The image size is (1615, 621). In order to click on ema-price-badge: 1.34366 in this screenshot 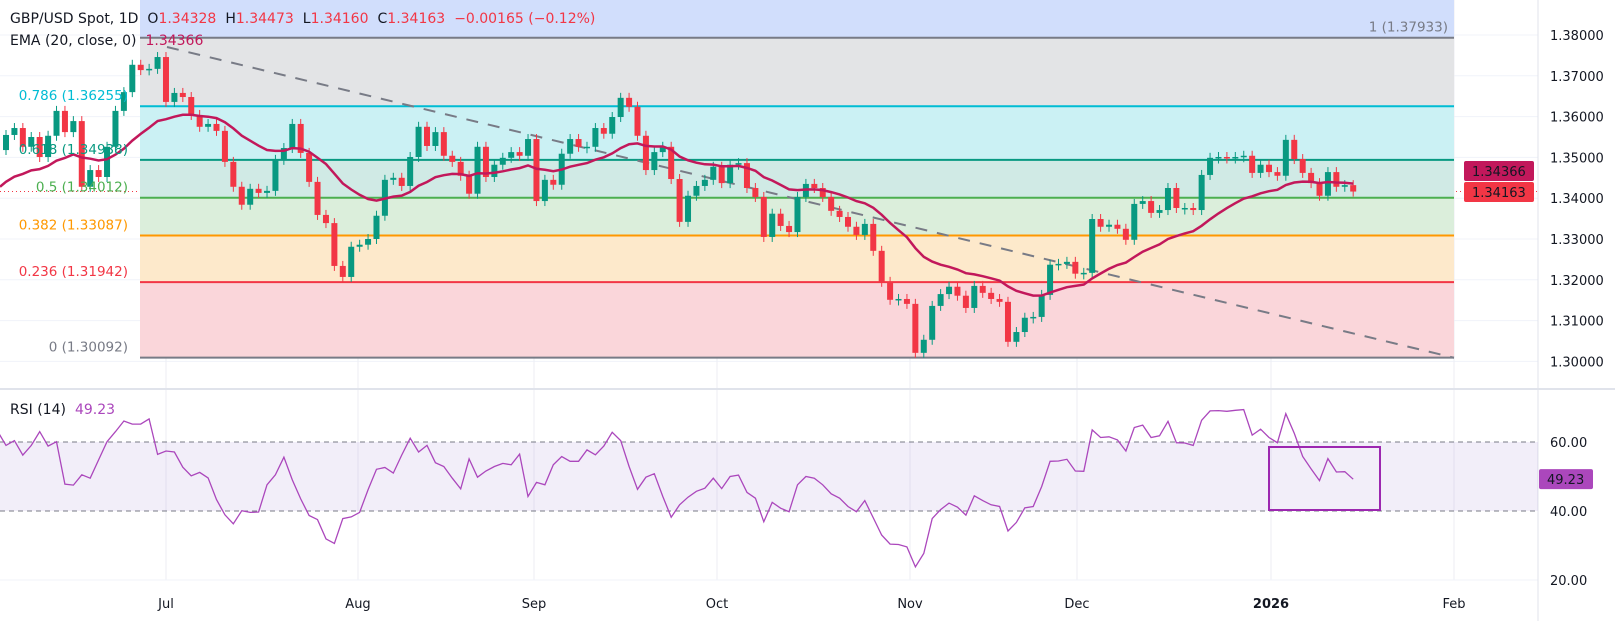, I will do `click(1499, 172)`.